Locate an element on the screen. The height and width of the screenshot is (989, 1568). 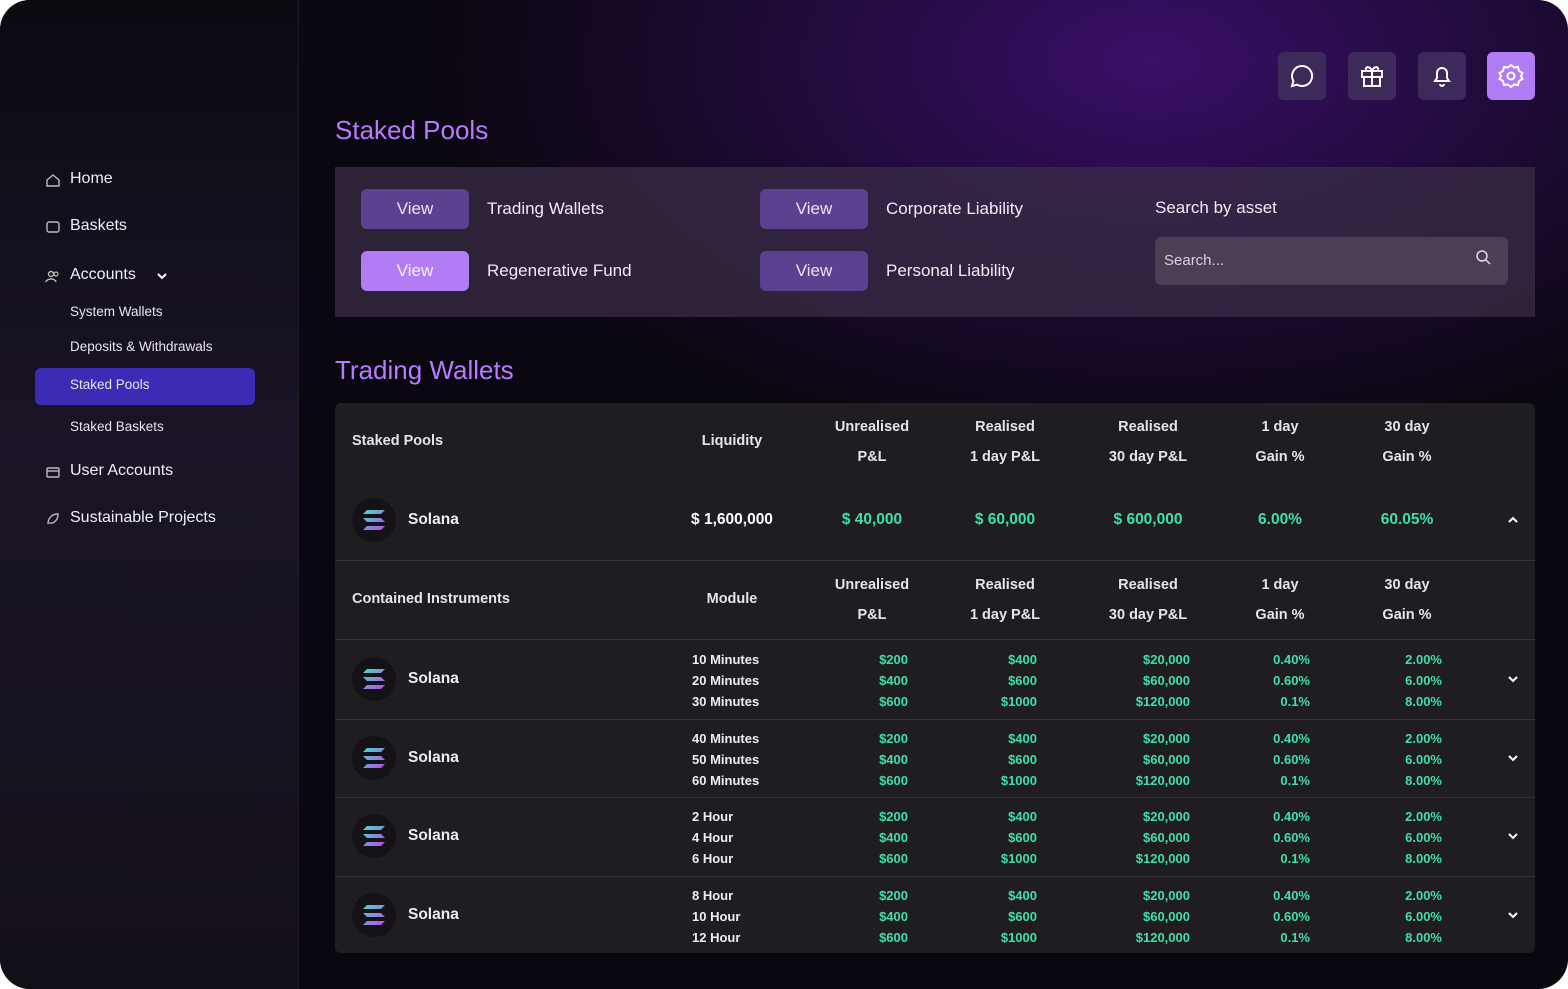
bell-button is located at coordinates (1442, 76).